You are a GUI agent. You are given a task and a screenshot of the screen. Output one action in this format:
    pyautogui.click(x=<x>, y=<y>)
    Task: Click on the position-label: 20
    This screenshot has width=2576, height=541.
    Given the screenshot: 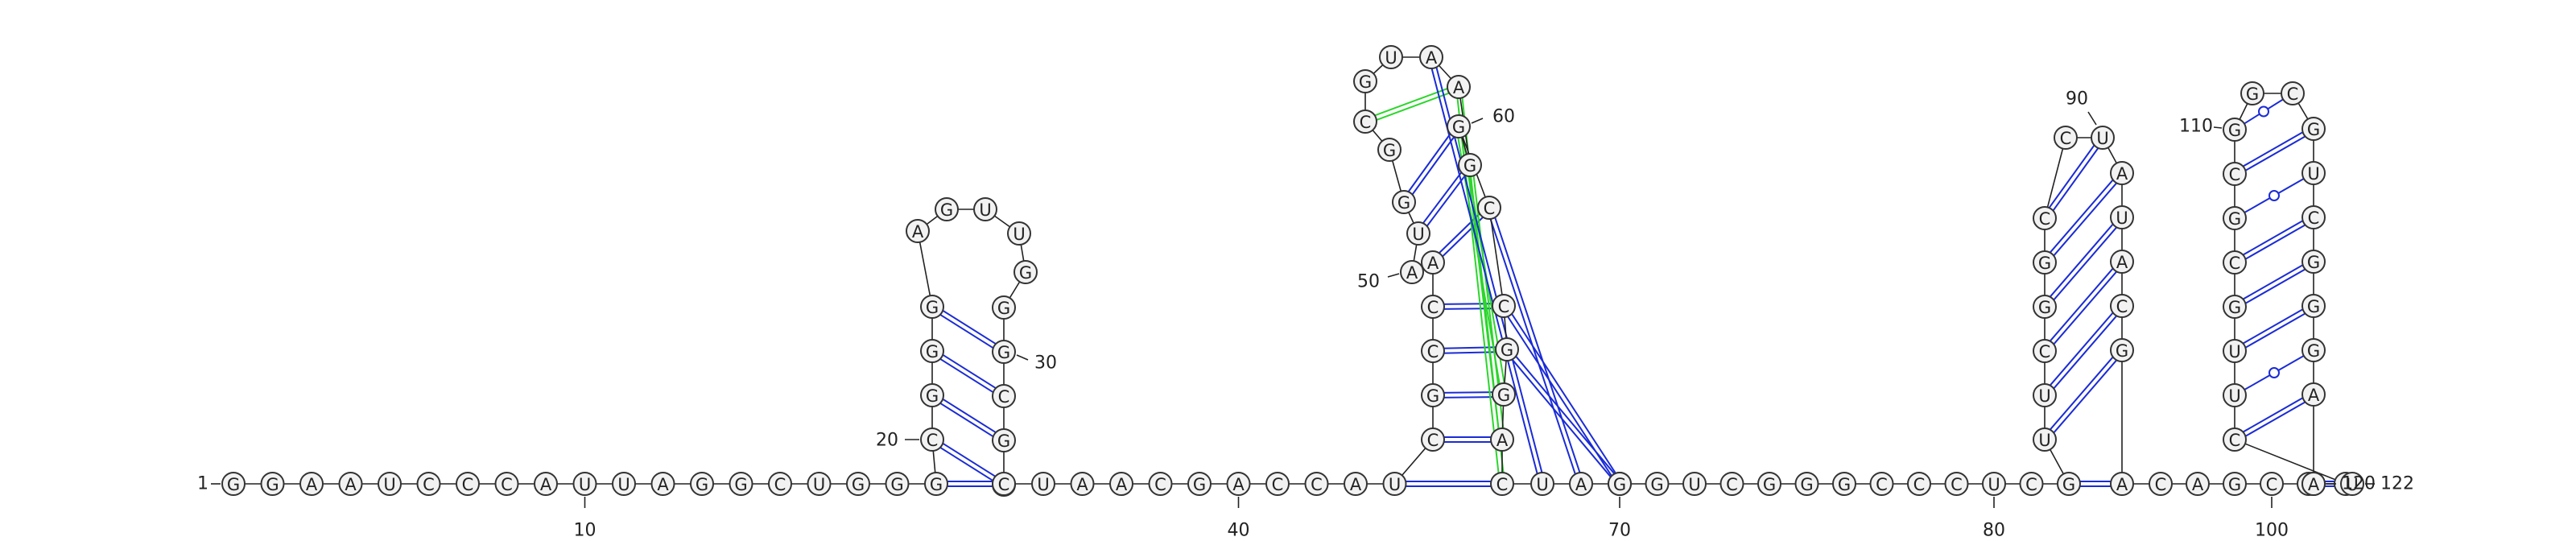 What is the action you would take?
    pyautogui.click(x=887, y=441)
    